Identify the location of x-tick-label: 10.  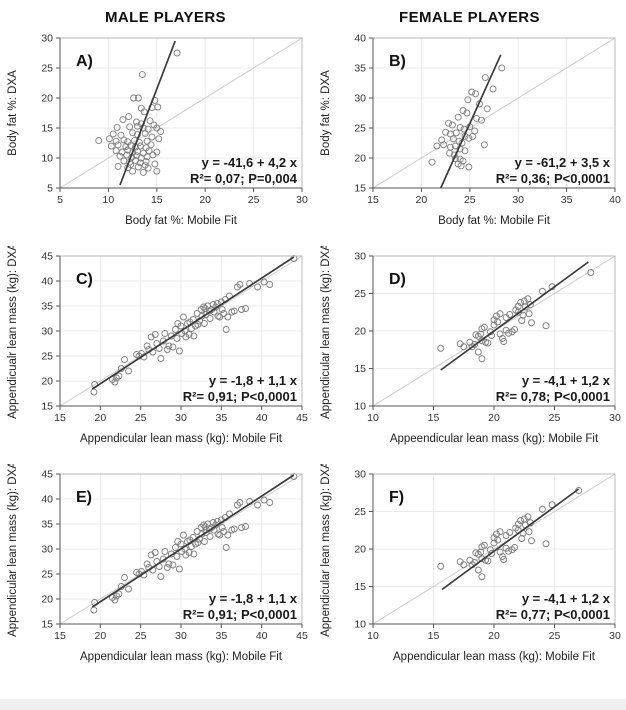
(109, 200).